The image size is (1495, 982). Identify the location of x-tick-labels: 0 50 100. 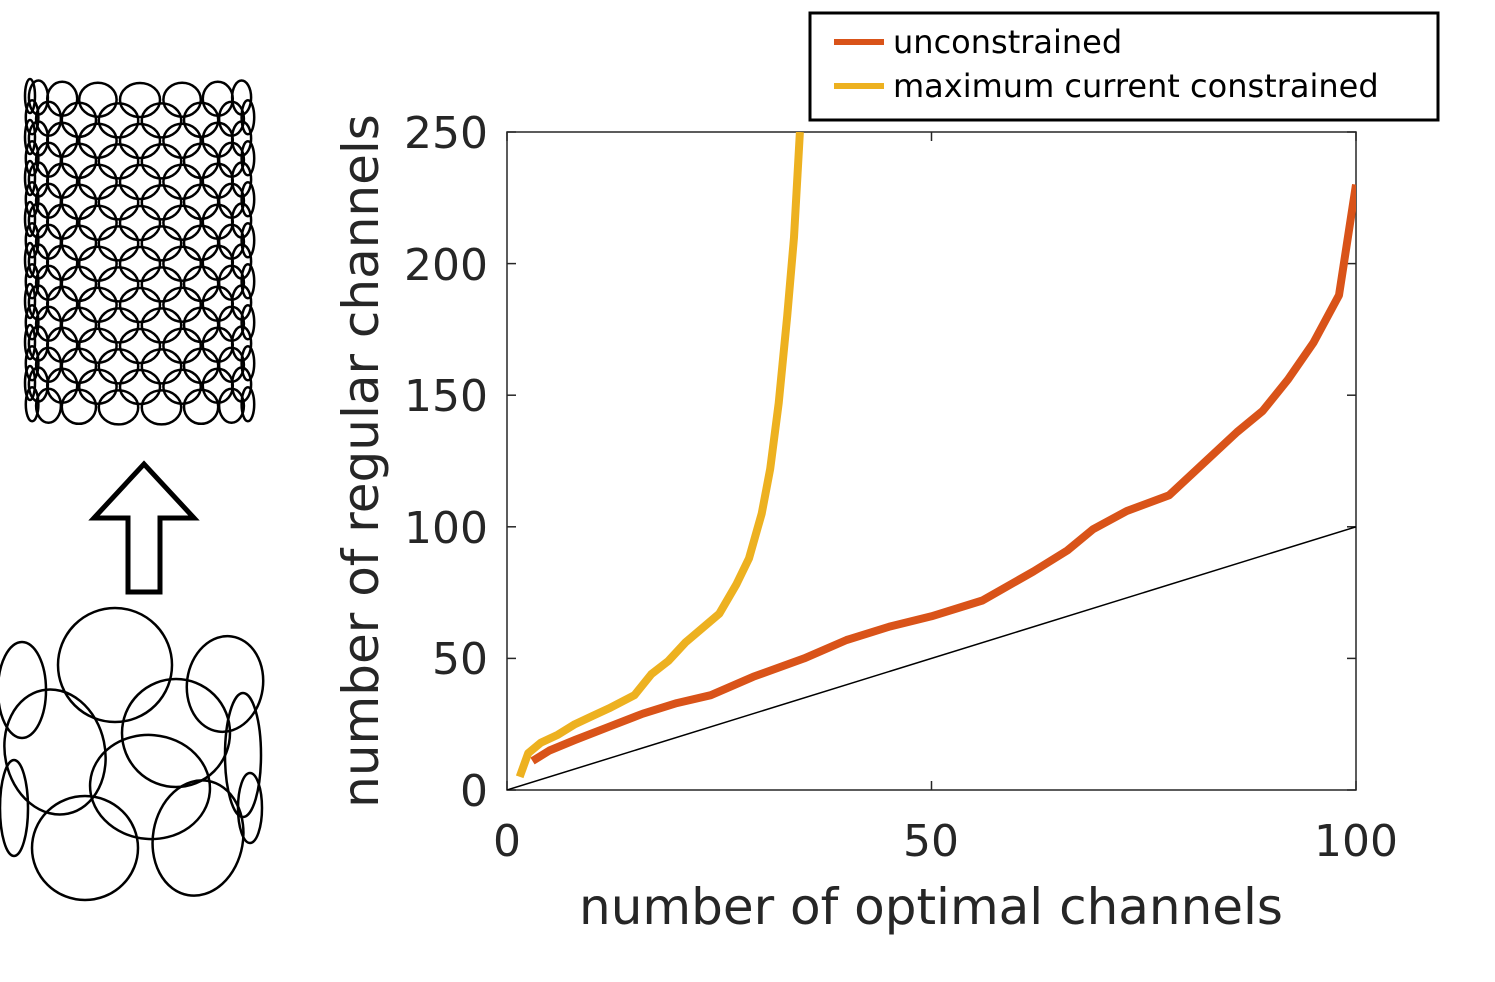
(945, 841).